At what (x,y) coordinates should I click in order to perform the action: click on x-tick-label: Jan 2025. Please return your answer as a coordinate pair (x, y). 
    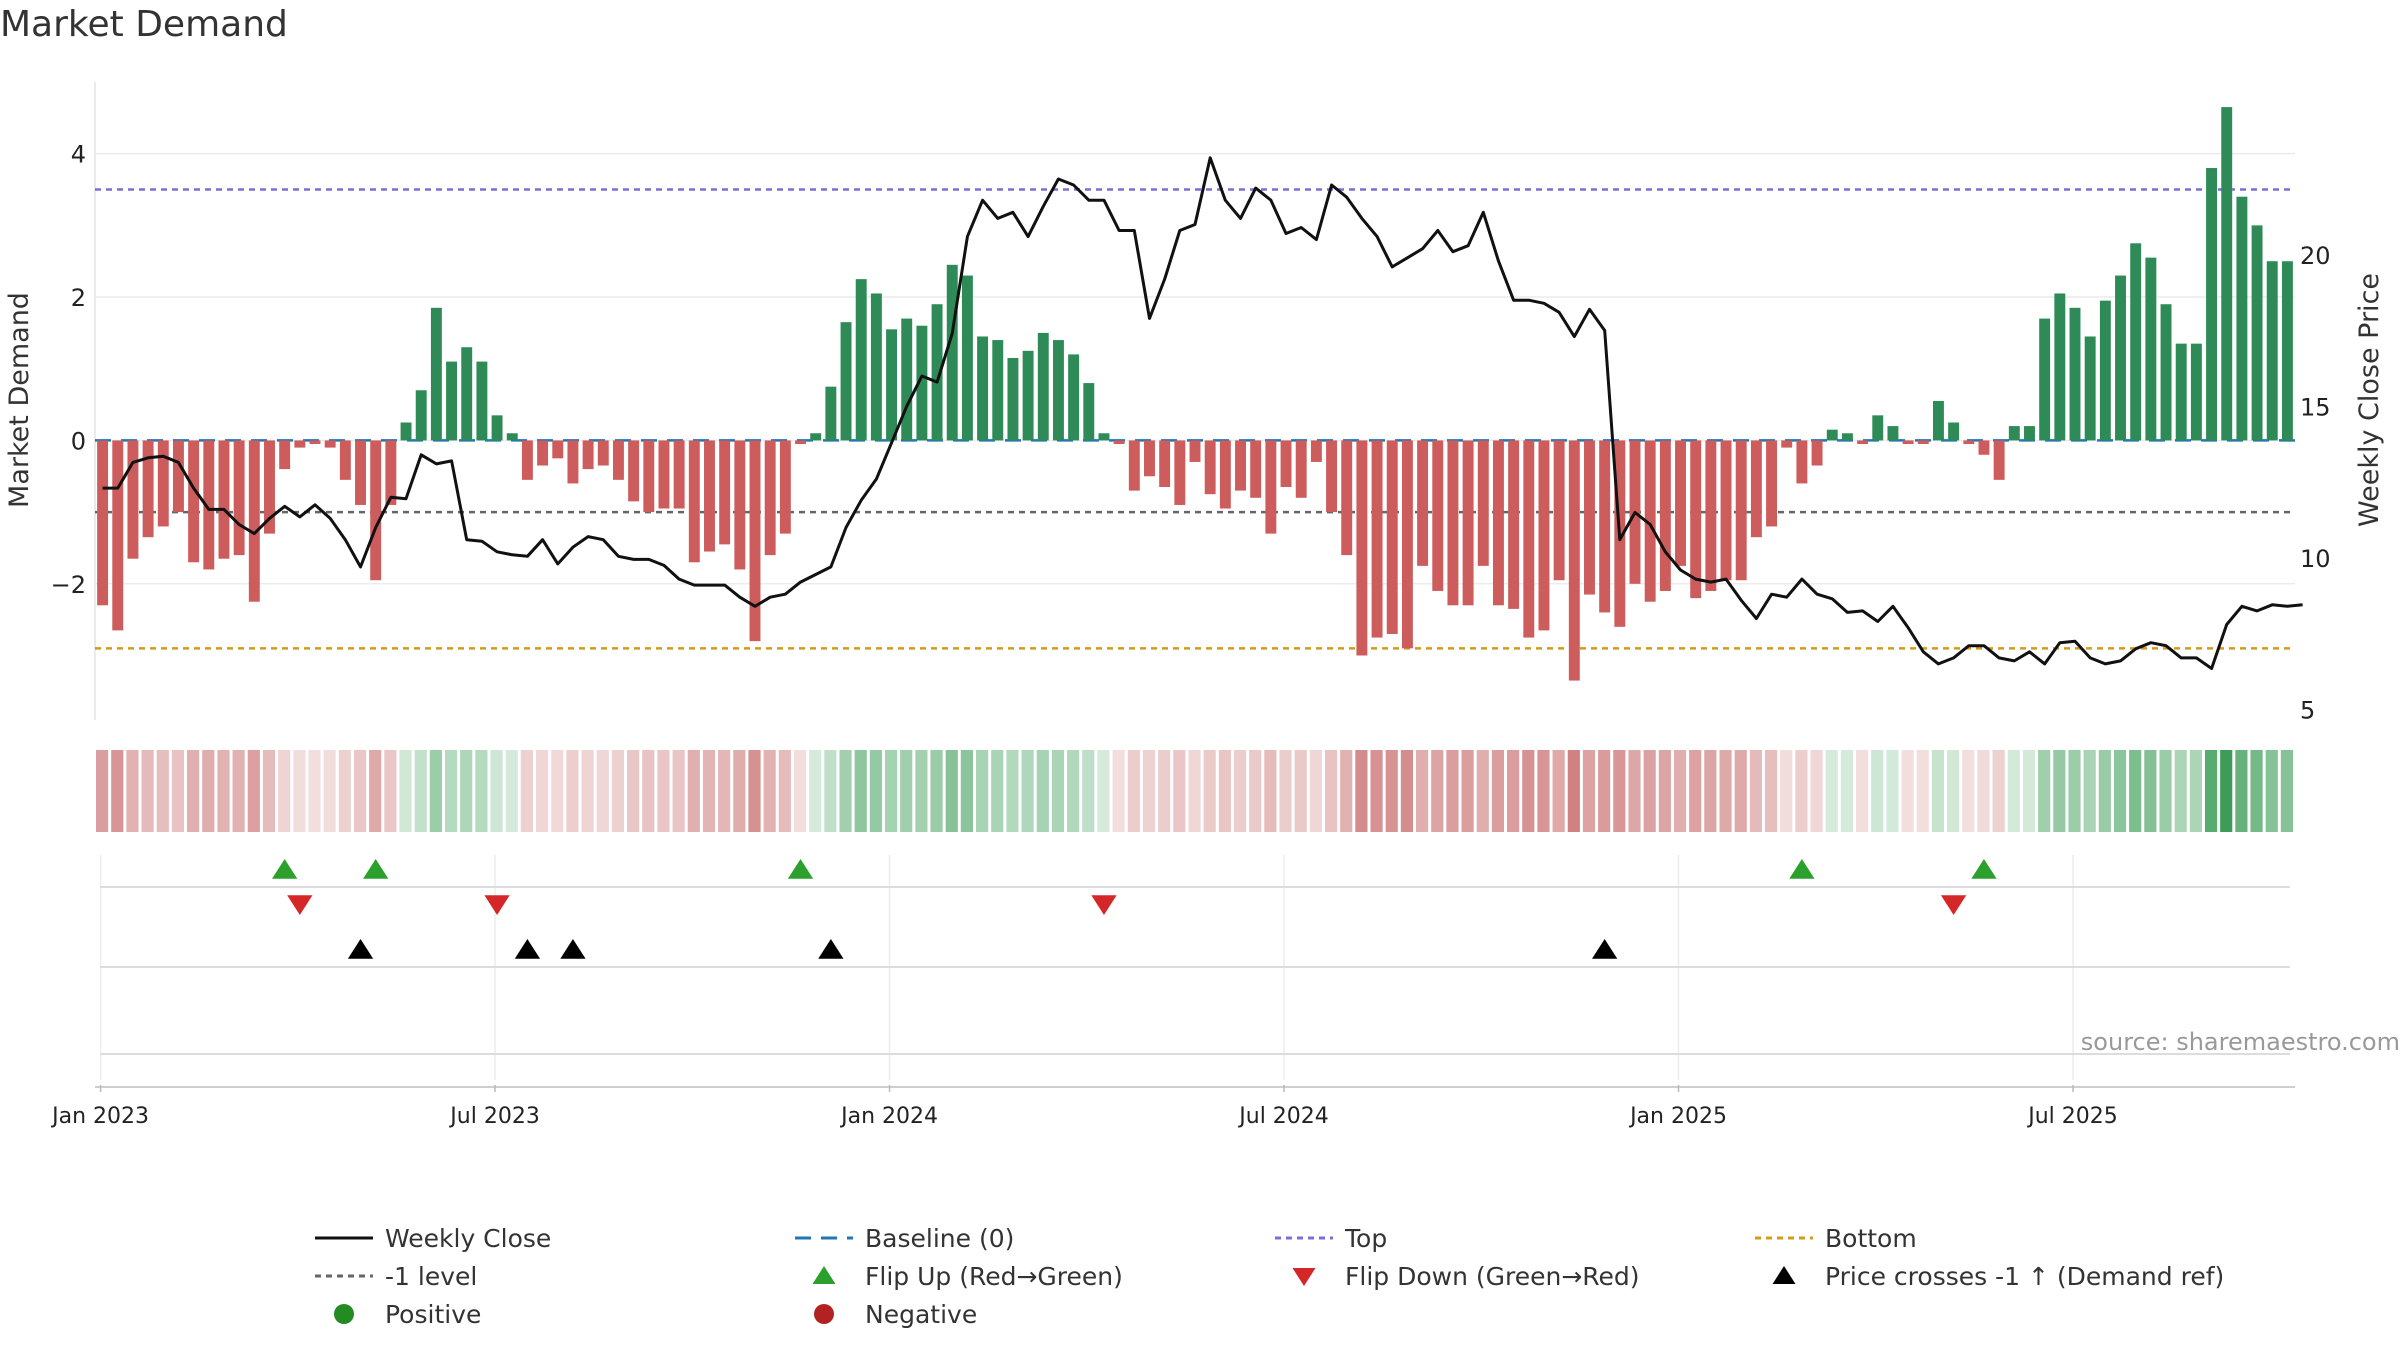
    Looking at the image, I should click on (1677, 1116).